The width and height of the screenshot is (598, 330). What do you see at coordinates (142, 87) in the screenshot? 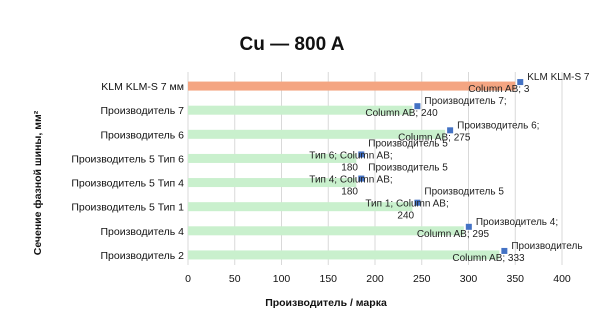
I see `y-tick-label: KLM KLM-S 7 мм` at bounding box center [142, 87].